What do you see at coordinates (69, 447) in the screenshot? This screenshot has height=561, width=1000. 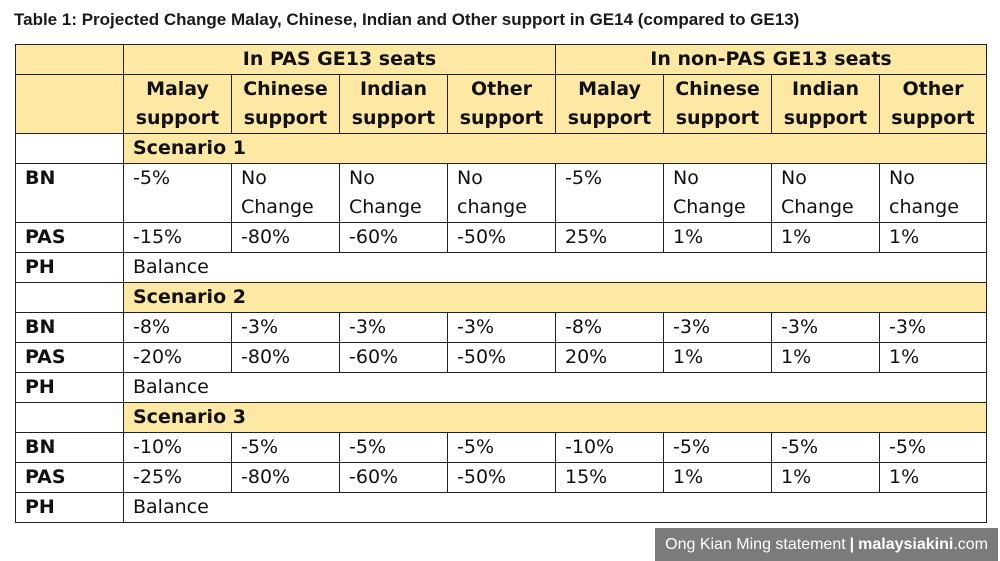 I see `party-label: BN` at bounding box center [69, 447].